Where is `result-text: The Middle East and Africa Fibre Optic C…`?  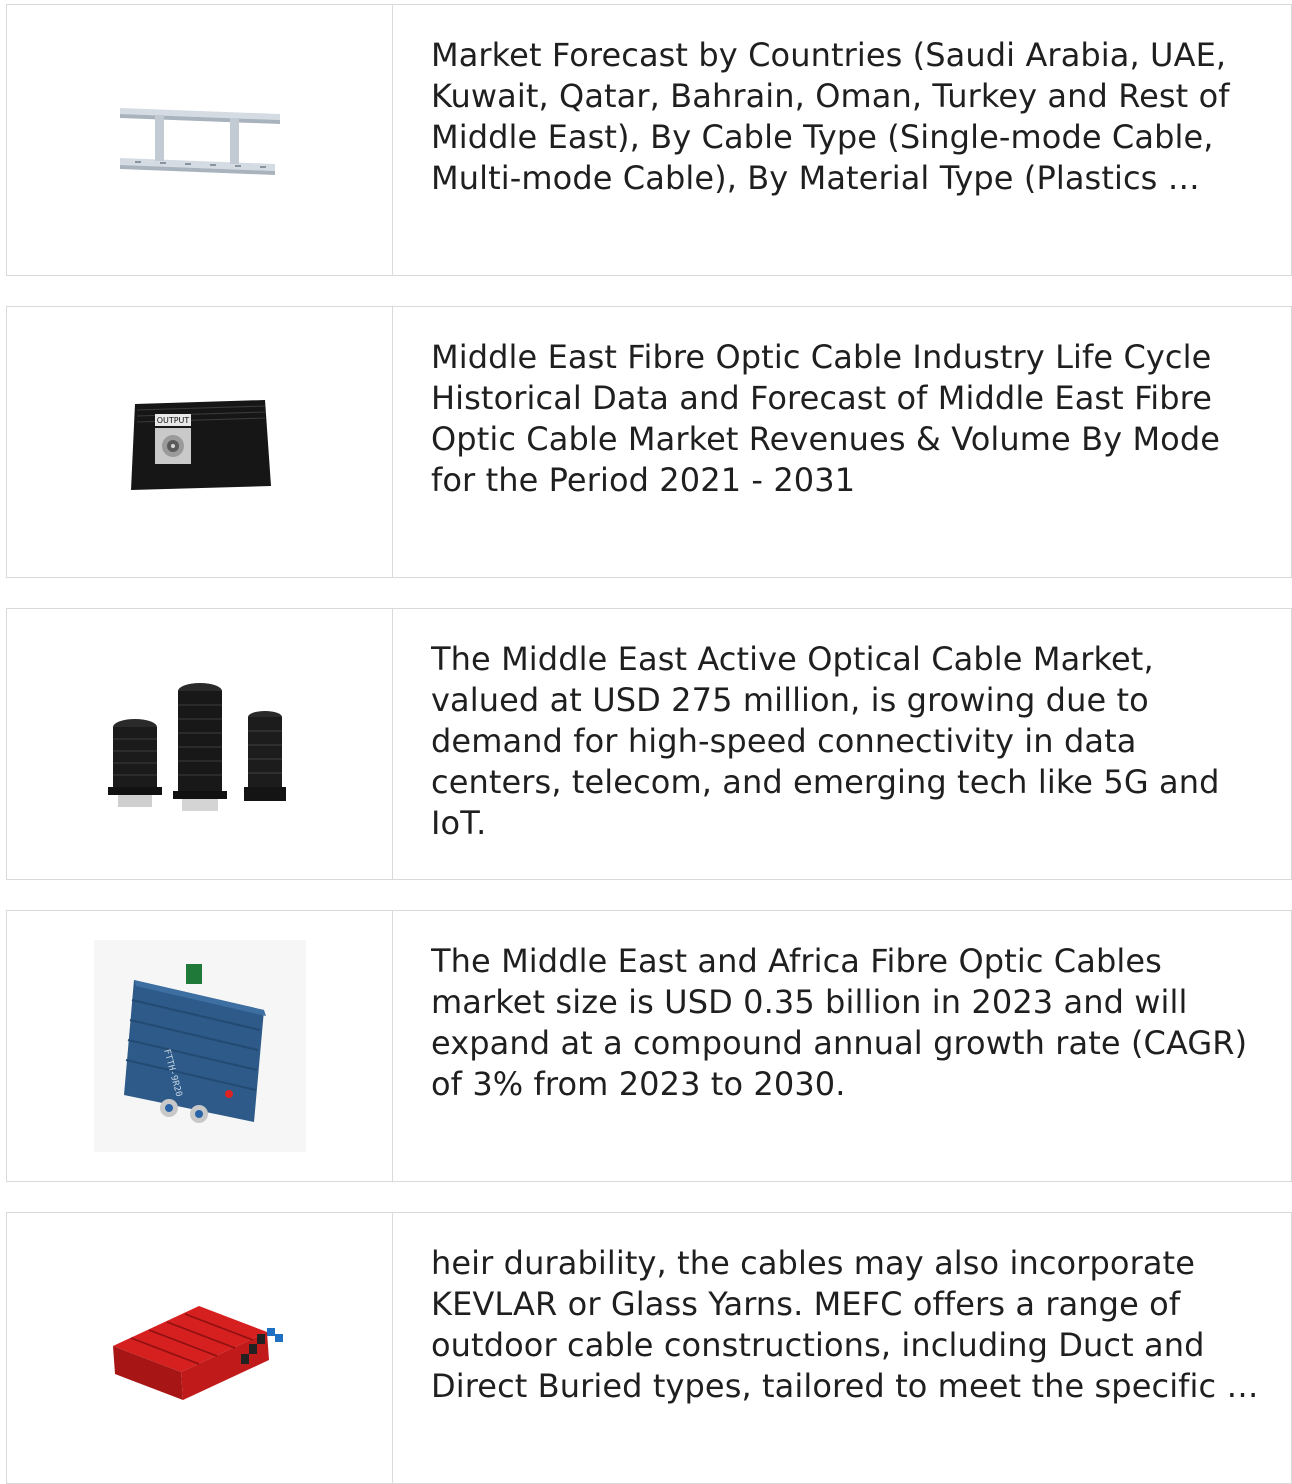
result-text: The Middle East and Africa Fibre Optic C… is located at coordinates (842, 1046).